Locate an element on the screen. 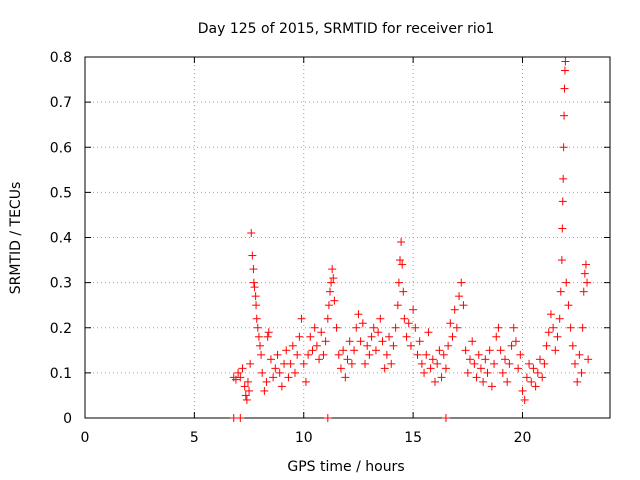  x-tick-label: 20 is located at coordinates (523, 438).